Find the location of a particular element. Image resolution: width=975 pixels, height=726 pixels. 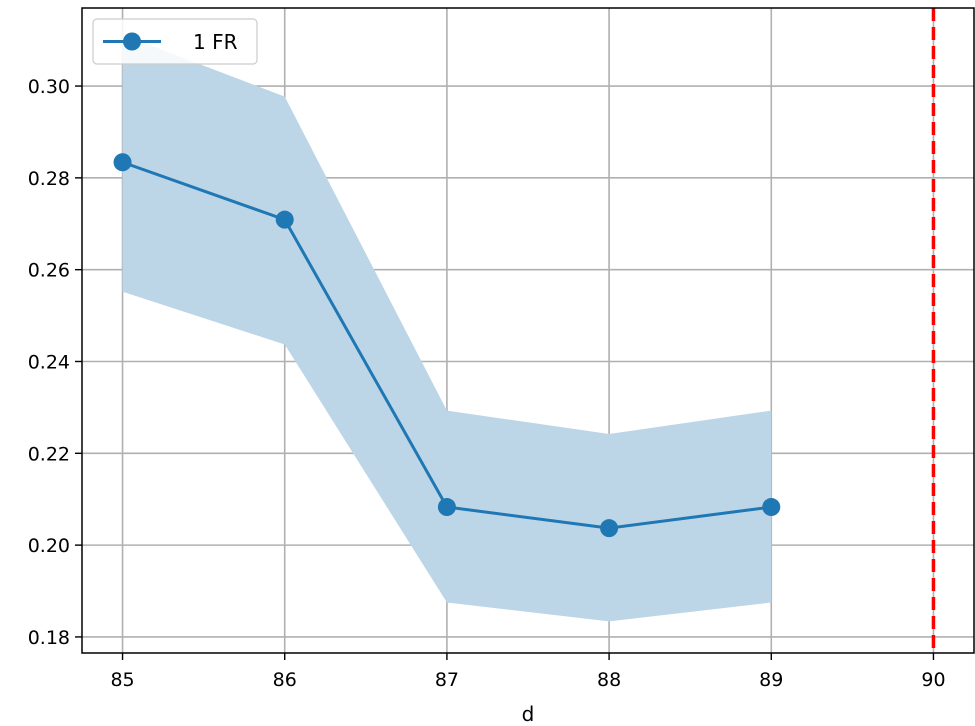

y-tick-label: 0.18 is located at coordinates (49, 638).